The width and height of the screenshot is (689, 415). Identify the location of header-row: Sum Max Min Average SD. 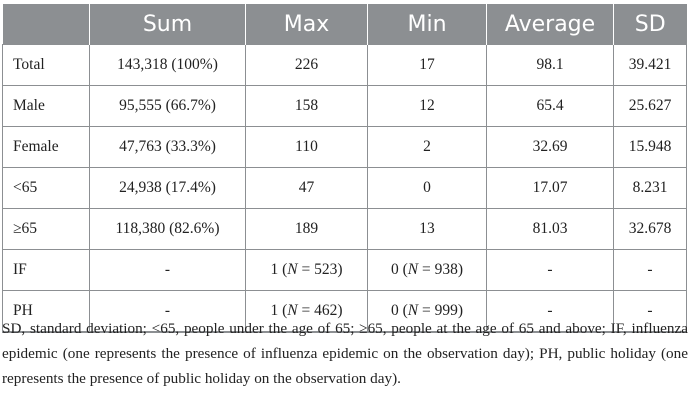
(344, 24).